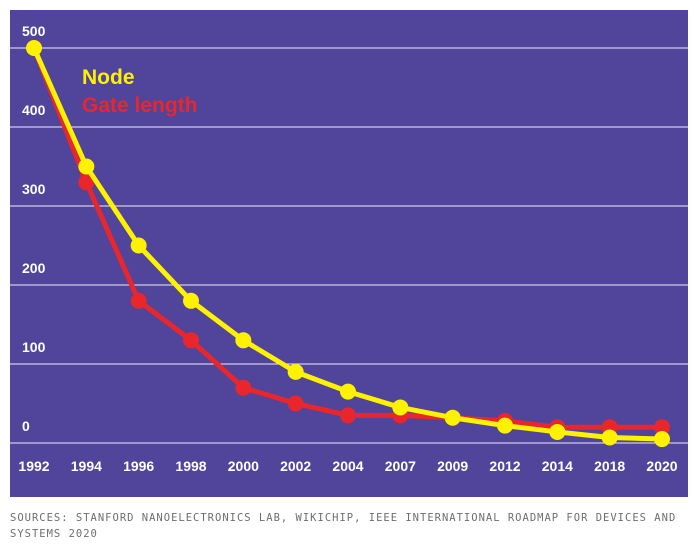 This screenshot has width=700, height=547. What do you see at coordinates (34, 189) in the screenshot?
I see `y-tick-label: 300` at bounding box center [34, 189].